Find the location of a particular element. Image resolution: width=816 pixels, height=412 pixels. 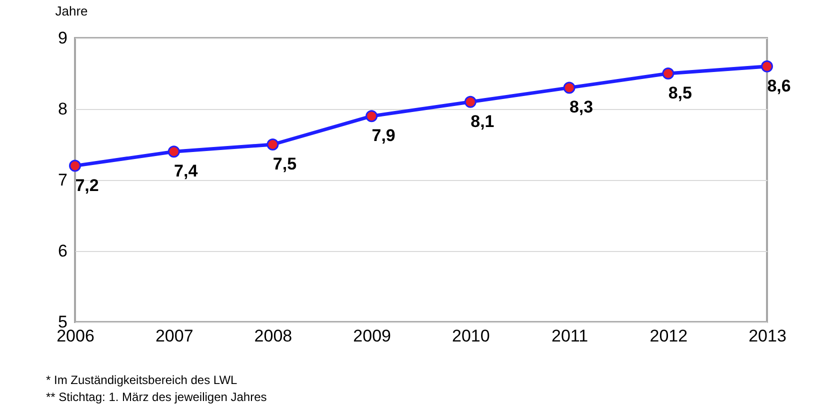

data-label: 8,5 is located at coordinates (680, 93).